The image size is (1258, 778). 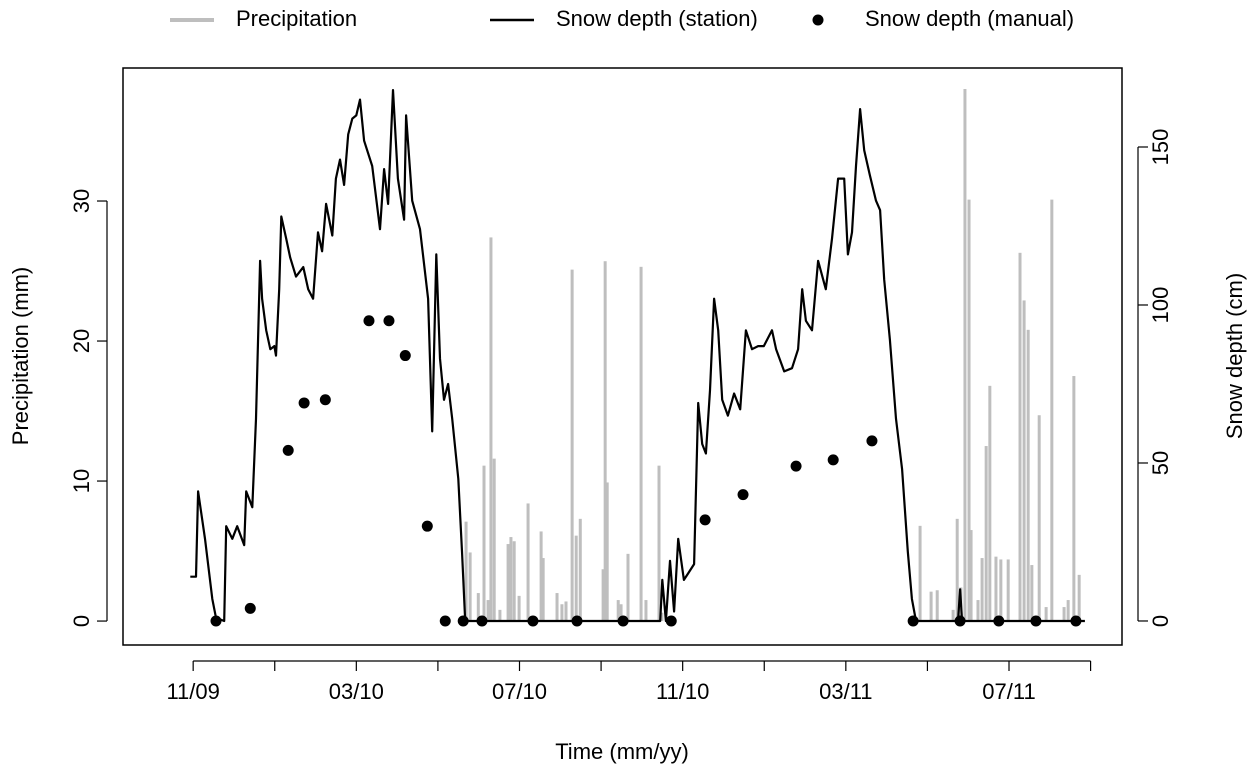 What do you see at coordinates (657, 18) in the screenshot?
I see `legend-label: Snow depth (station)` at bounding box center [657, 18].